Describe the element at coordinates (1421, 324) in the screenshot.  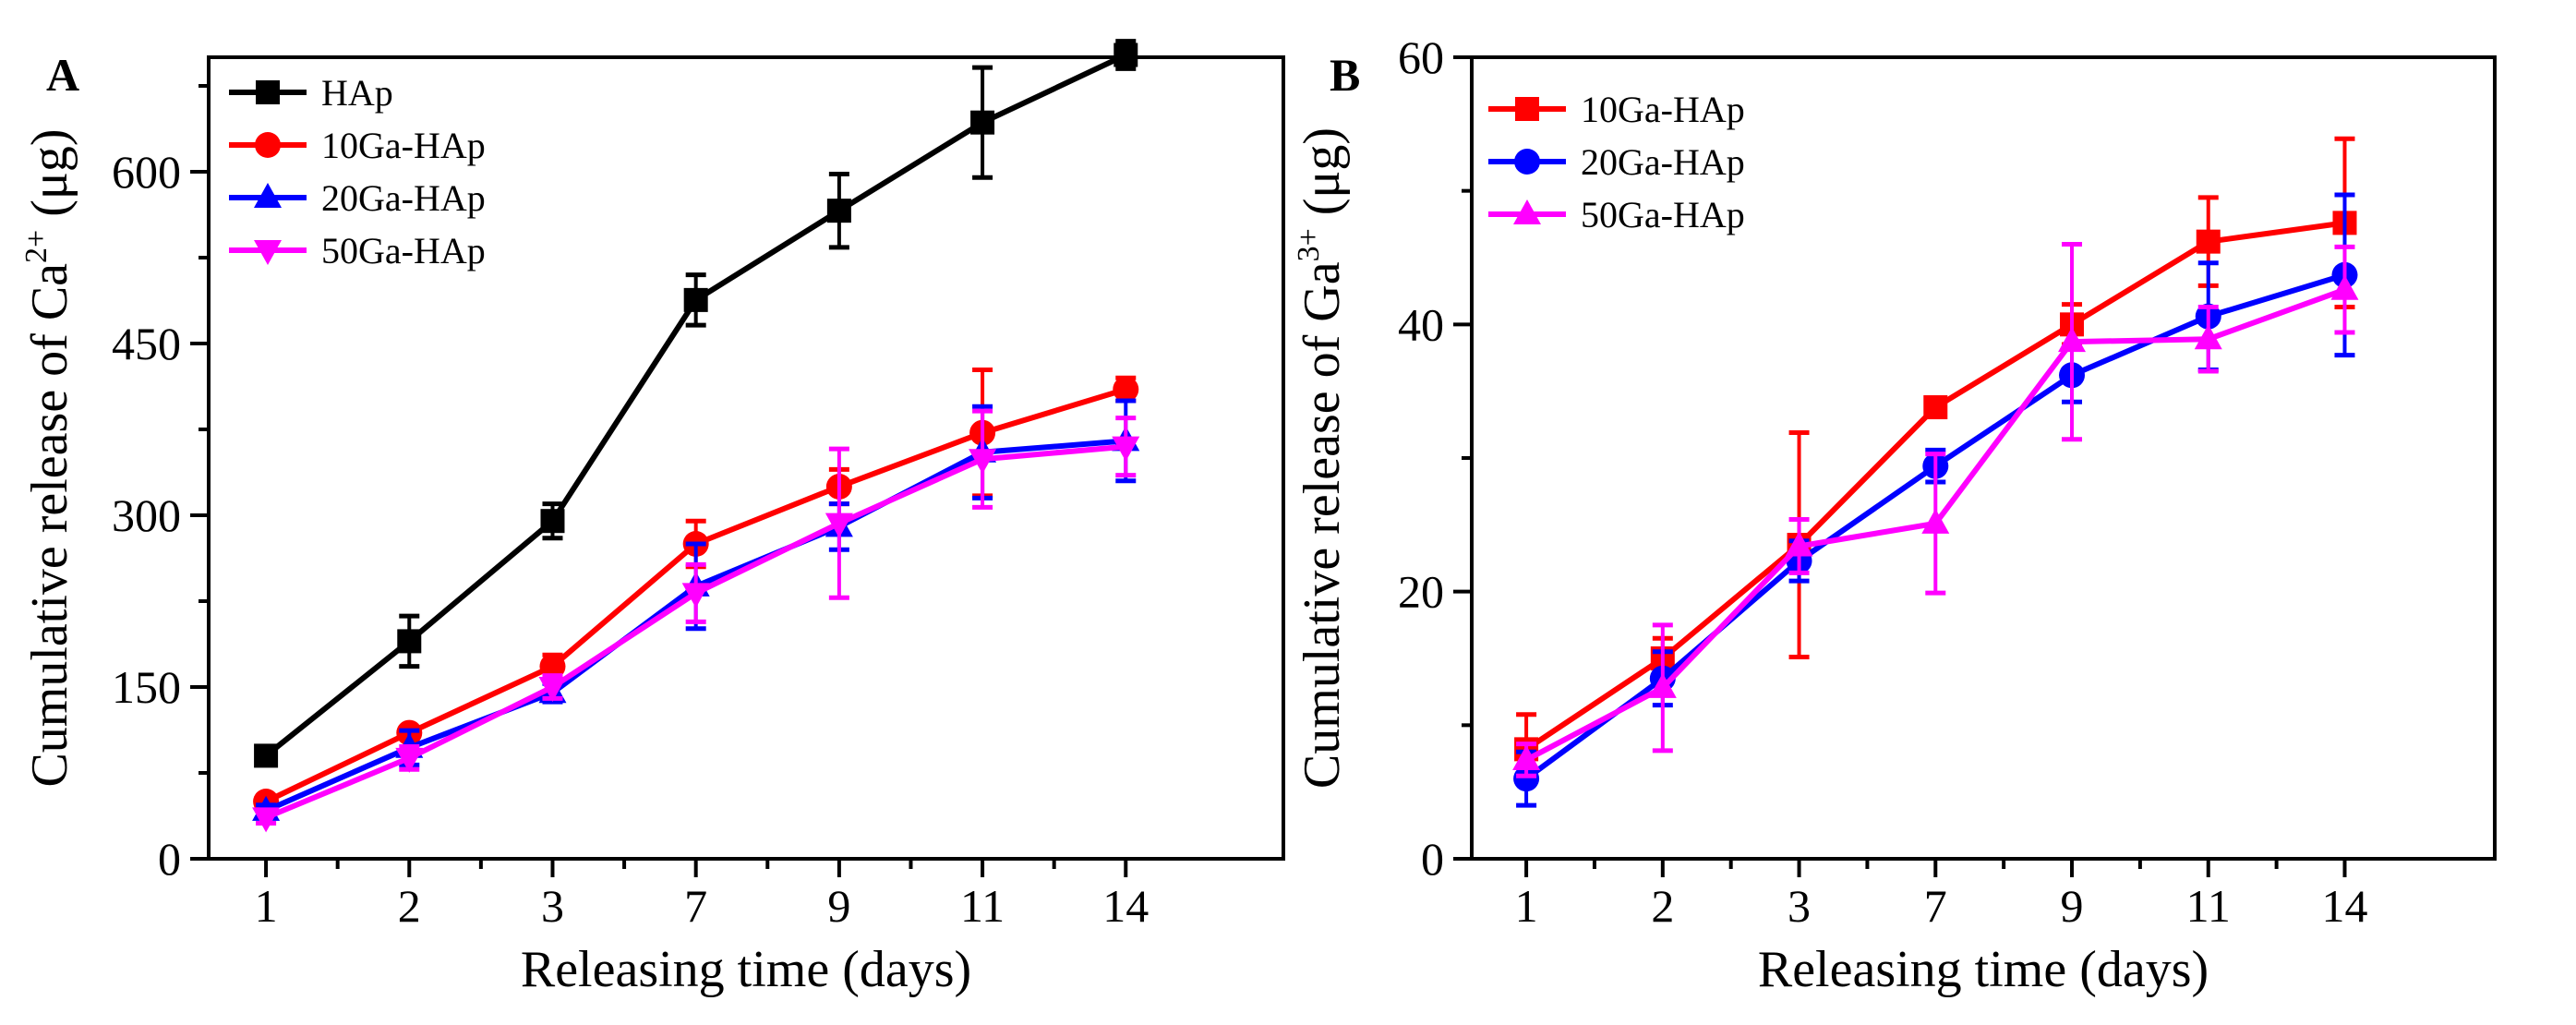
I see `y-tick-label: 40` at that location.